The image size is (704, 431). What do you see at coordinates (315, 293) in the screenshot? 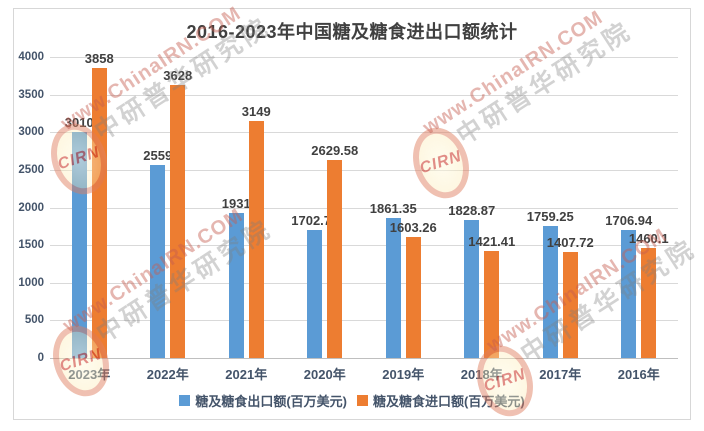
I see `export-bar-2020年` at bounding box center [315, 293].